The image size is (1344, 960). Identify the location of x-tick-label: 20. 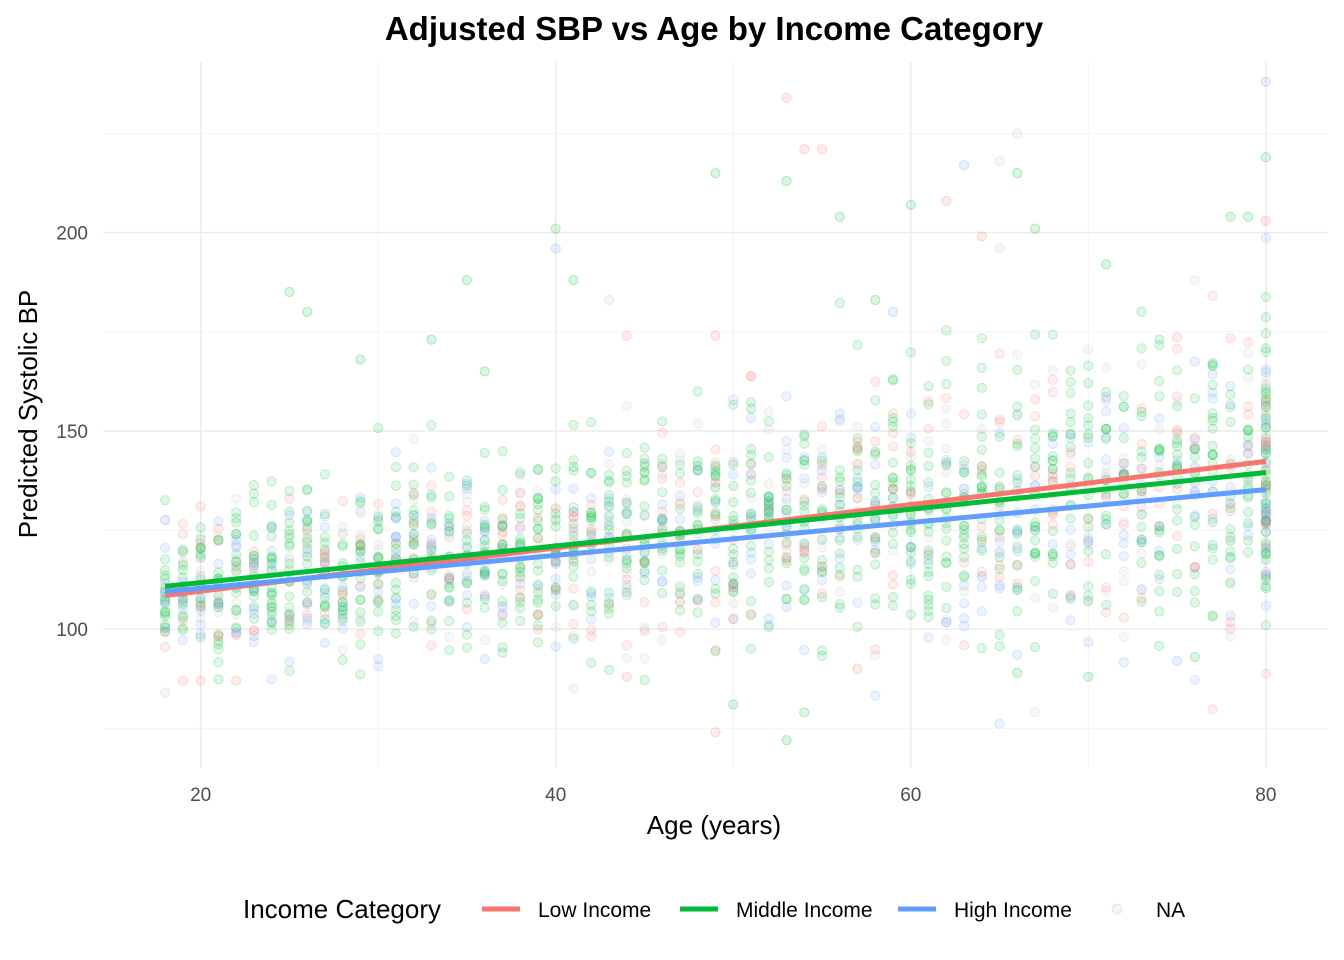
(200, 795).